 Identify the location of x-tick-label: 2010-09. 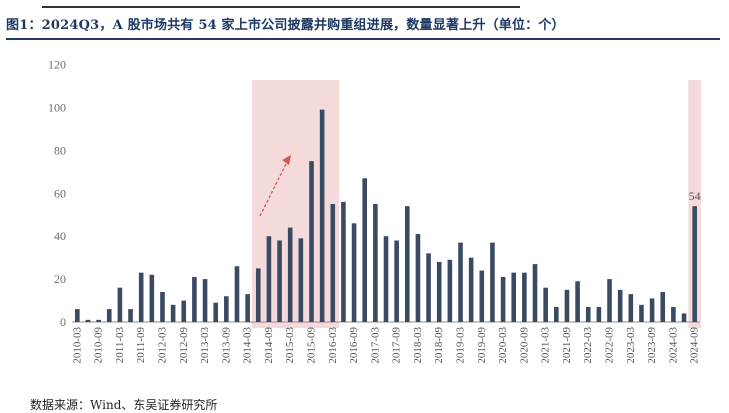
(99, 345).